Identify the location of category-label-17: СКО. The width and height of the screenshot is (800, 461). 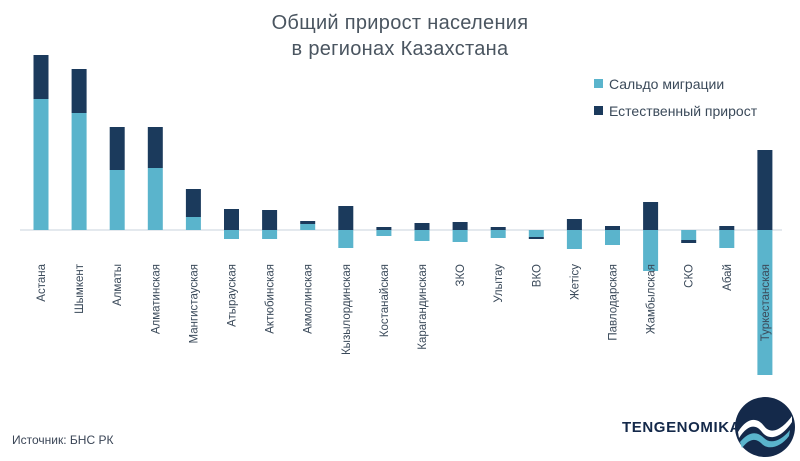
(690, 276).